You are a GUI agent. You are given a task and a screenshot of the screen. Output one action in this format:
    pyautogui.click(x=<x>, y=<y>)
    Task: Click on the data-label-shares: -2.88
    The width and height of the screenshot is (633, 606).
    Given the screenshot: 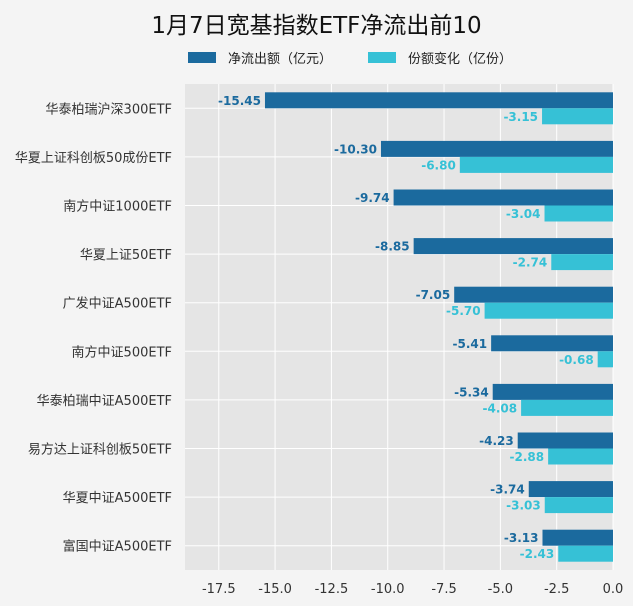 What is the action you would take?
    pyautogui.click(x=527, y=457)
    